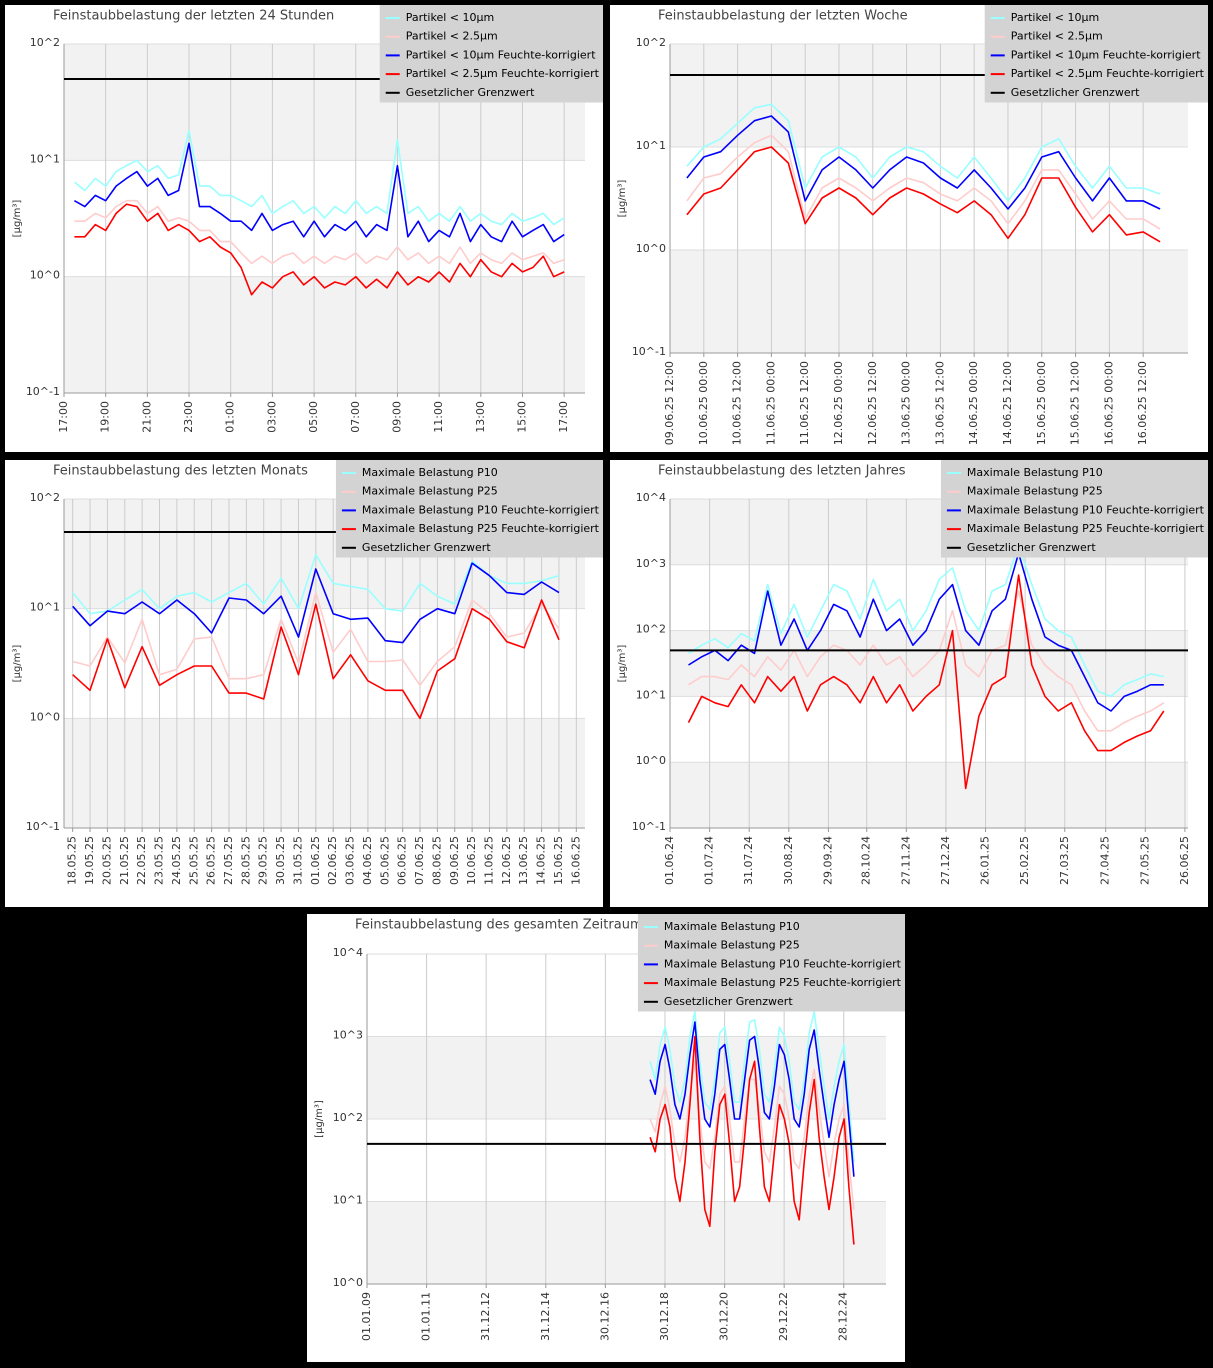 The height and width of the screenshot is (1368, 1213). What do you see at coordinates (866, 860) in the screenshot?
I see `x-tick-label: 28.10.24` at bounding box center [866, 860].